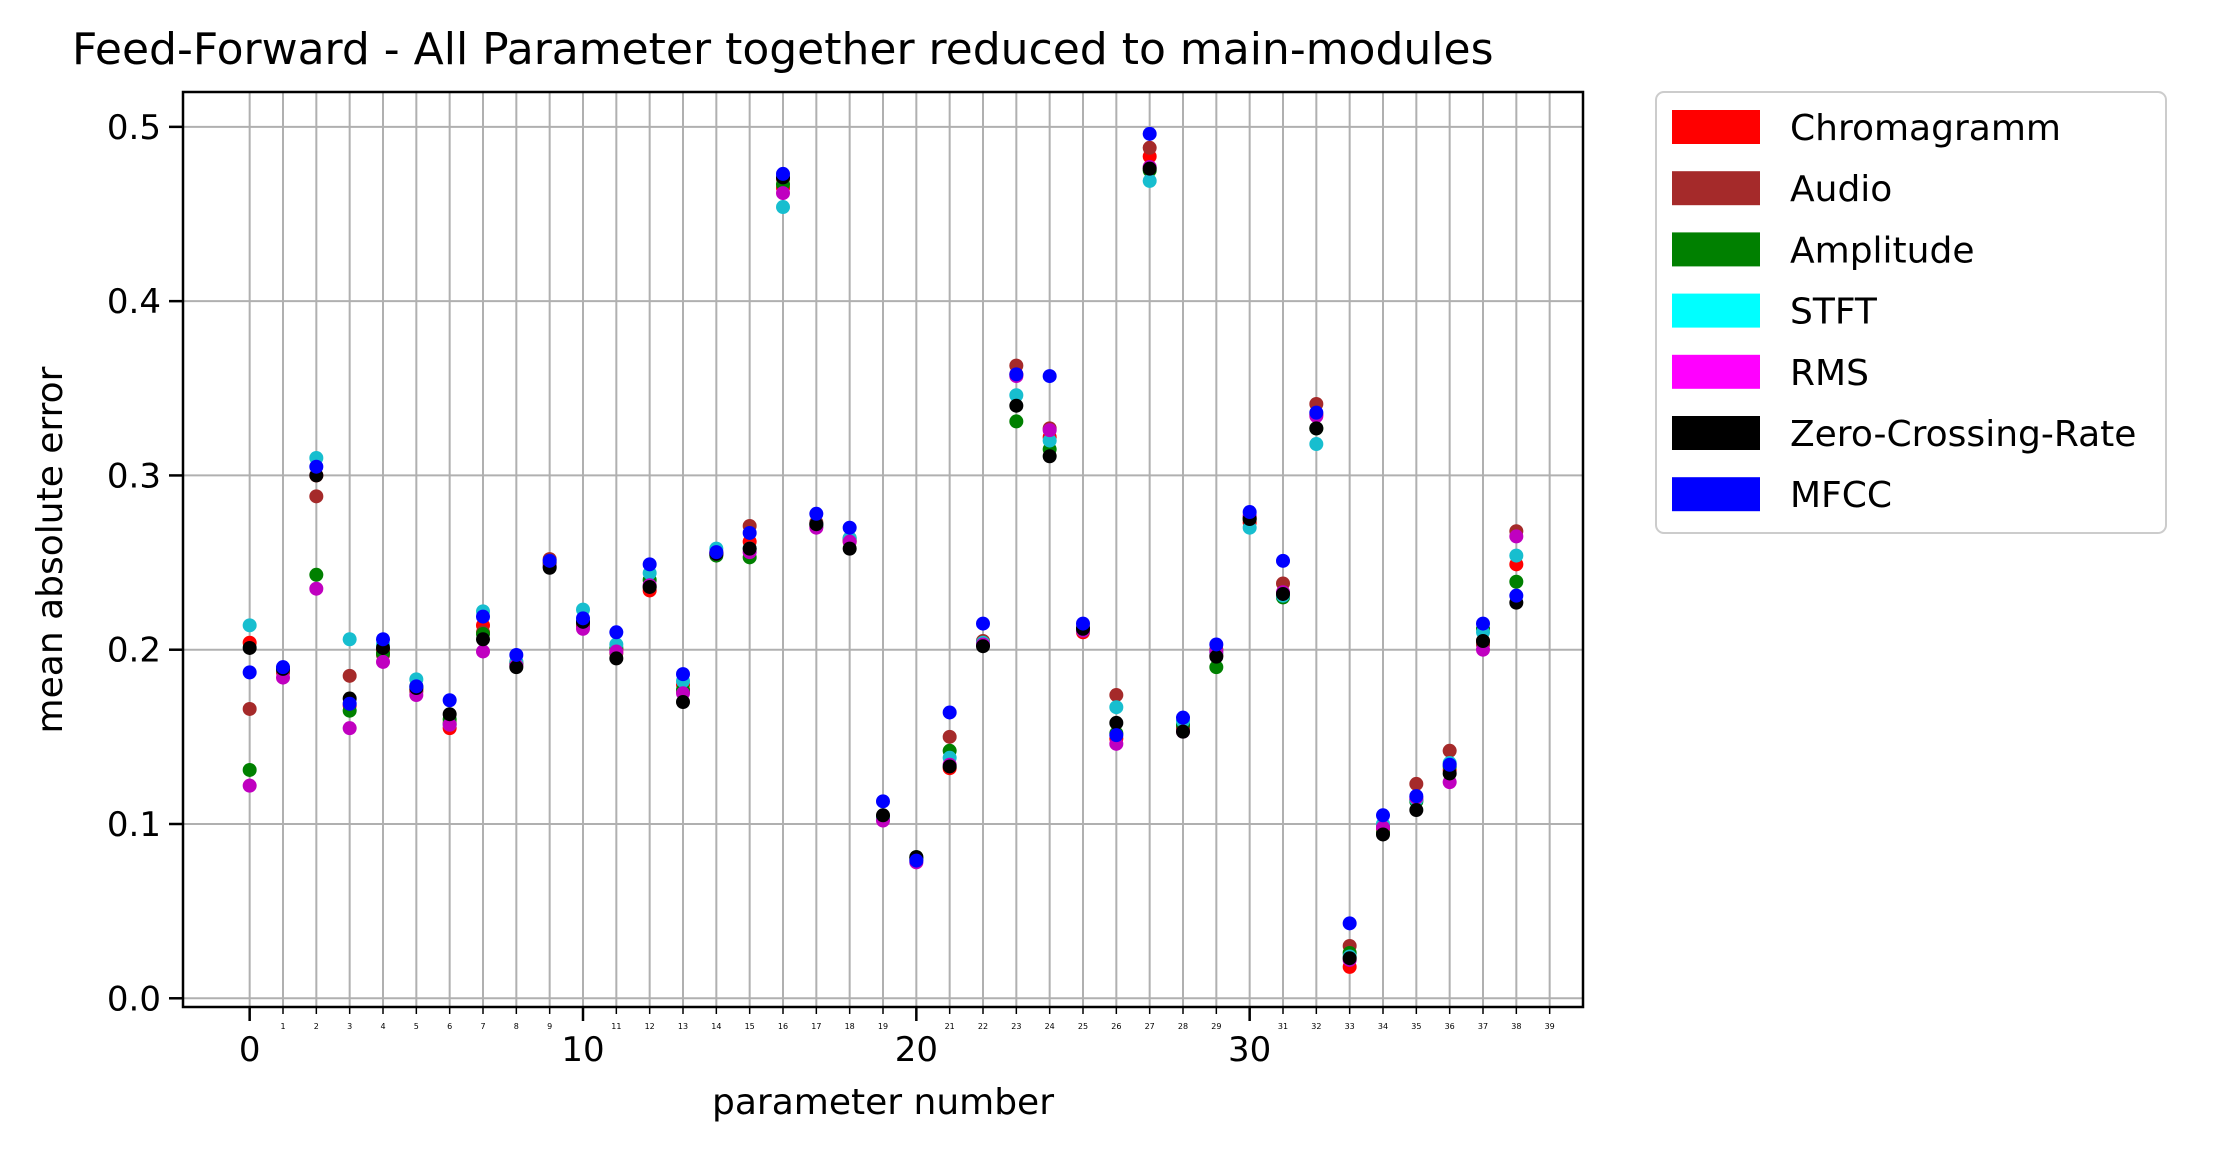  I want to click on x-tick-label: 0, so click(250, 1050).